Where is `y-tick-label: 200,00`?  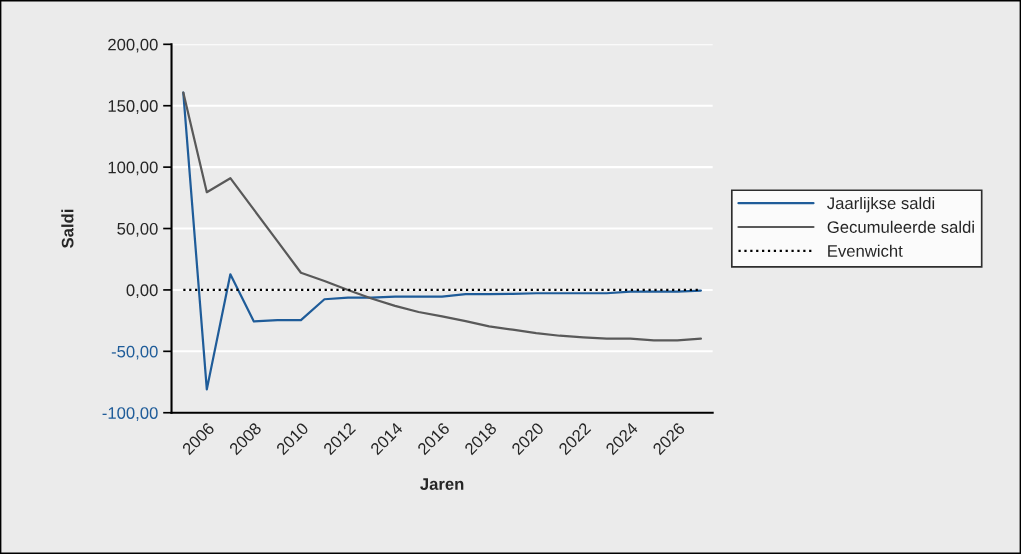
y-tick-label: 200,00 is located at coordinates (133, 45).